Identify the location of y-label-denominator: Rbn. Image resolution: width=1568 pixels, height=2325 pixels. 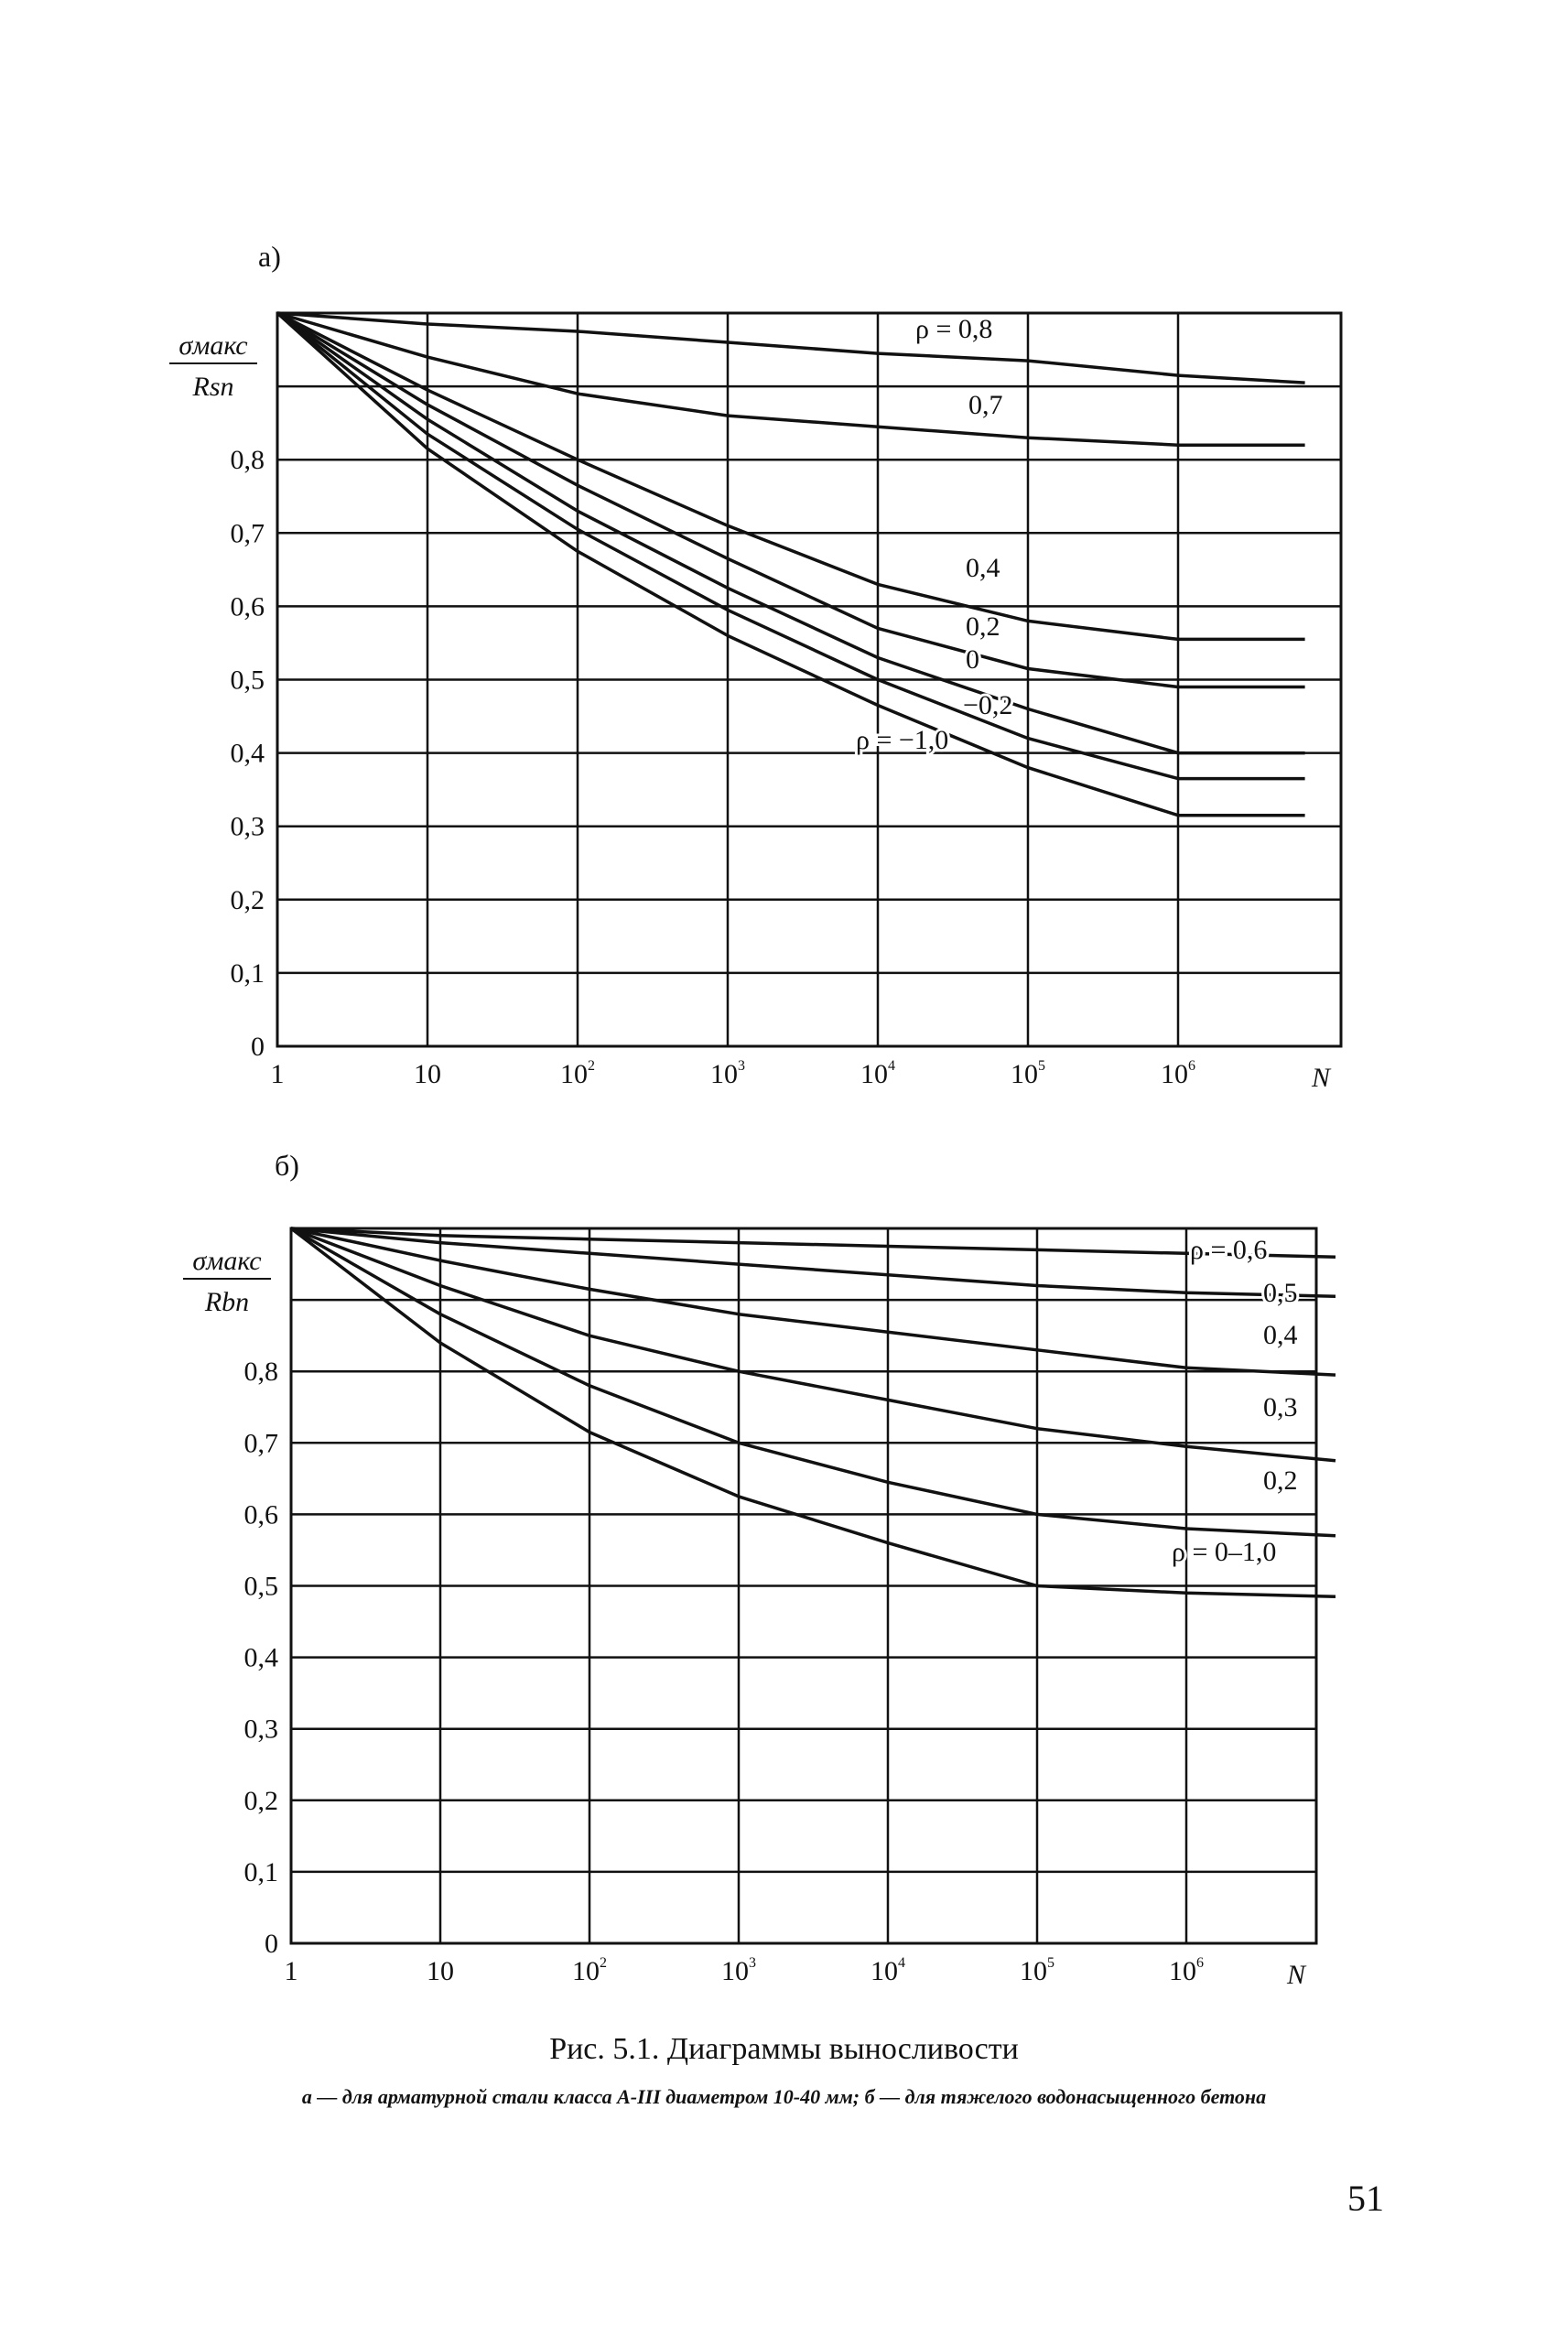
(226, 1302).